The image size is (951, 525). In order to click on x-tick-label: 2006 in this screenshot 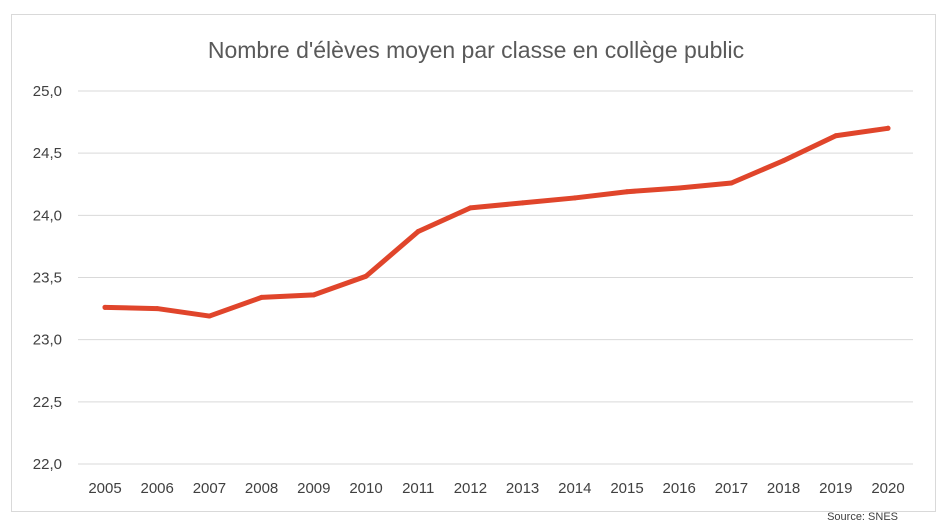, I will do `click(157, 488)`.